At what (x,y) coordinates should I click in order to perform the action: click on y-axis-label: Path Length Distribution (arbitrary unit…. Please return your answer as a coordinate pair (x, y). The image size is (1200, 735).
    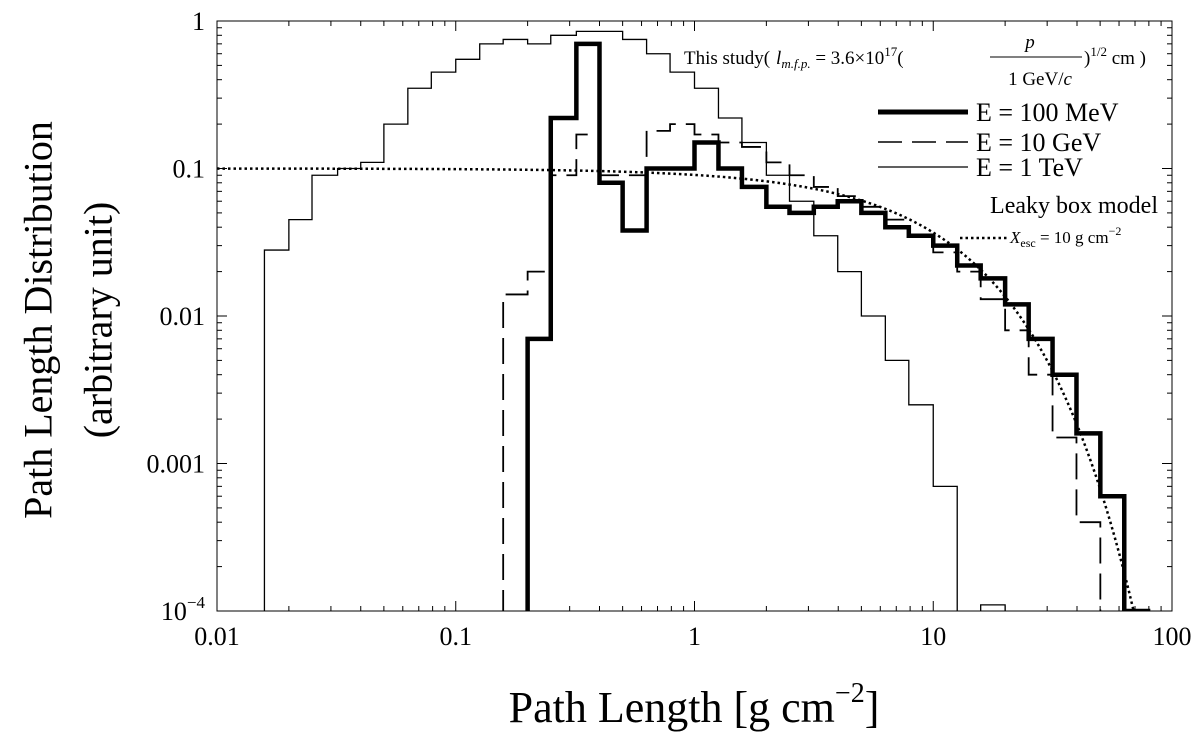
    Looking at the image, I should click on (68, 320).